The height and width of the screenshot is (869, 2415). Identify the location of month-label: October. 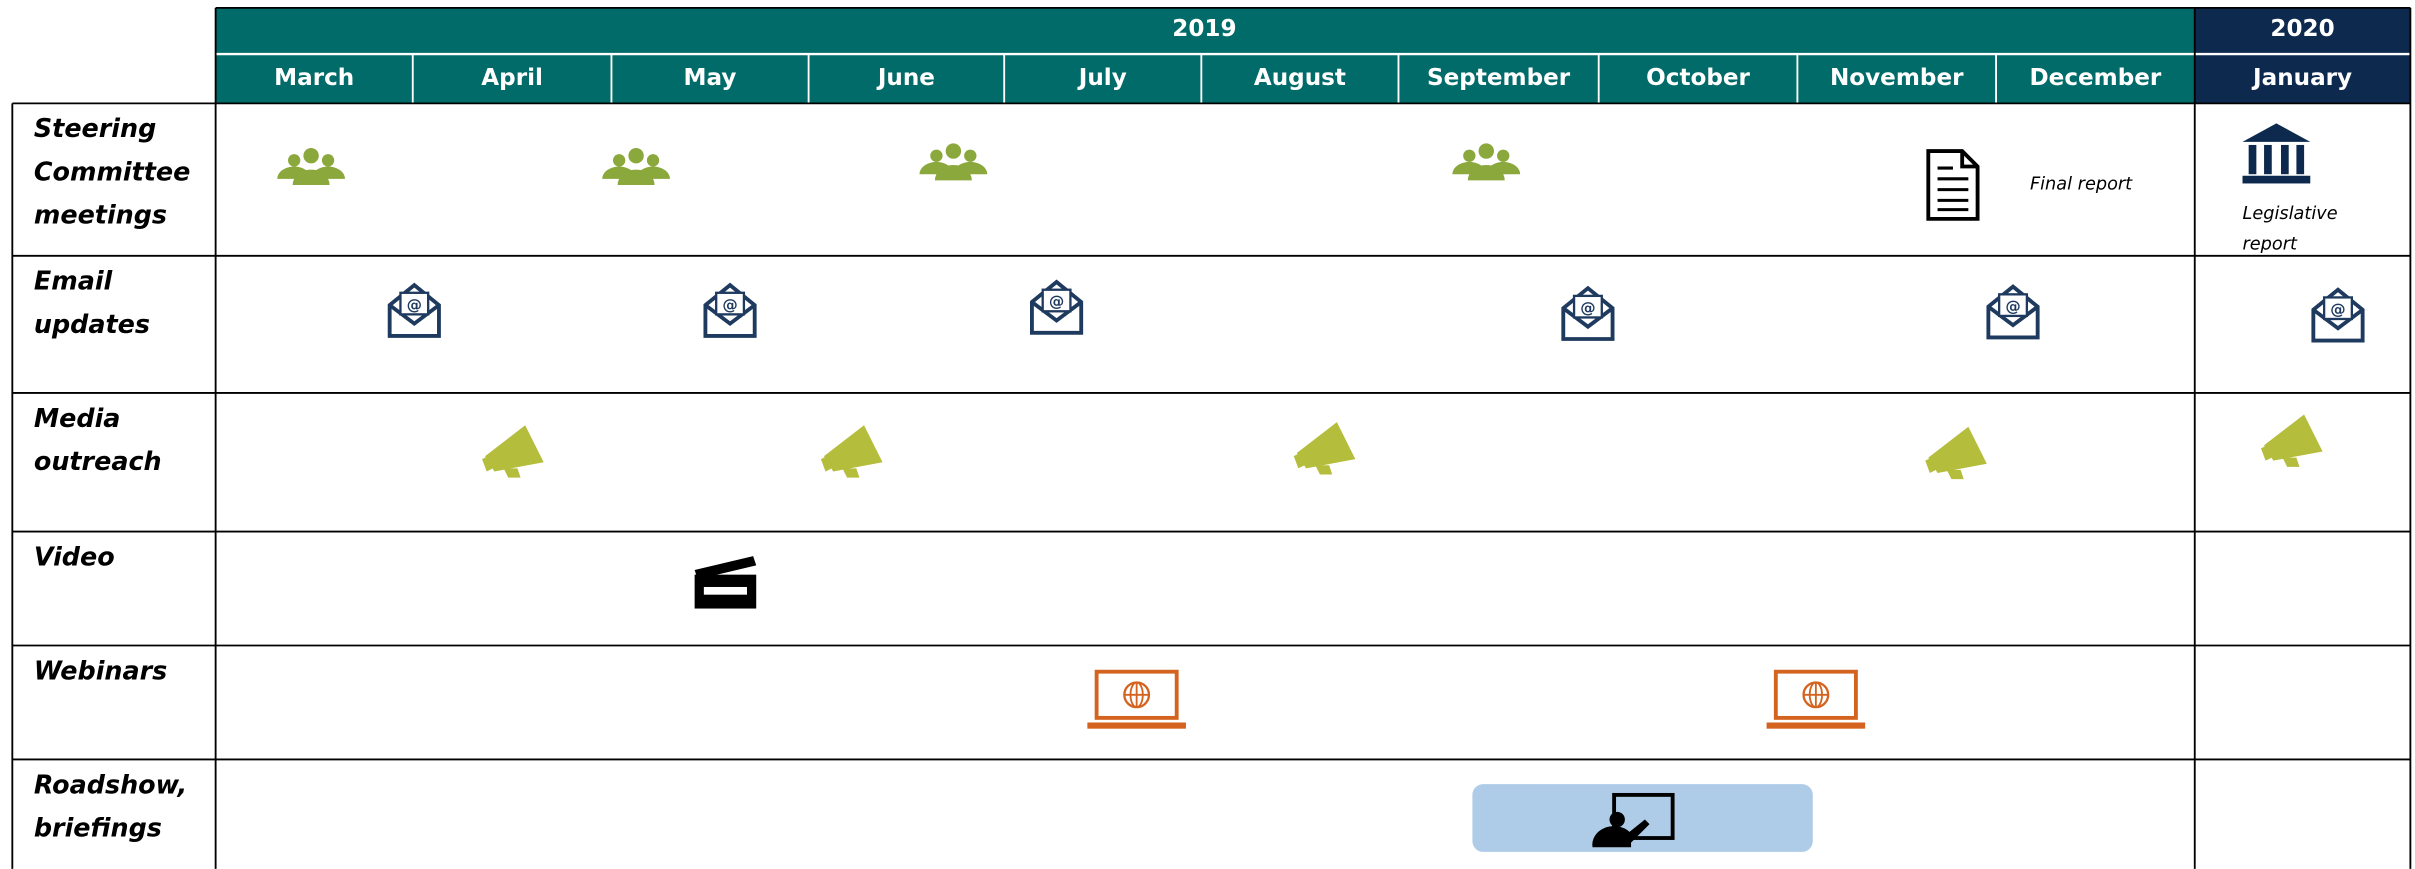
(1698, 78).